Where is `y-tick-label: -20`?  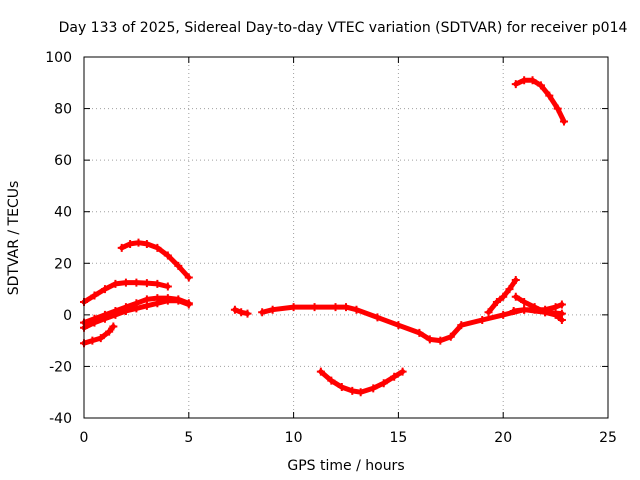 y-tick-label: -20 is located at coordinates (60, 367).